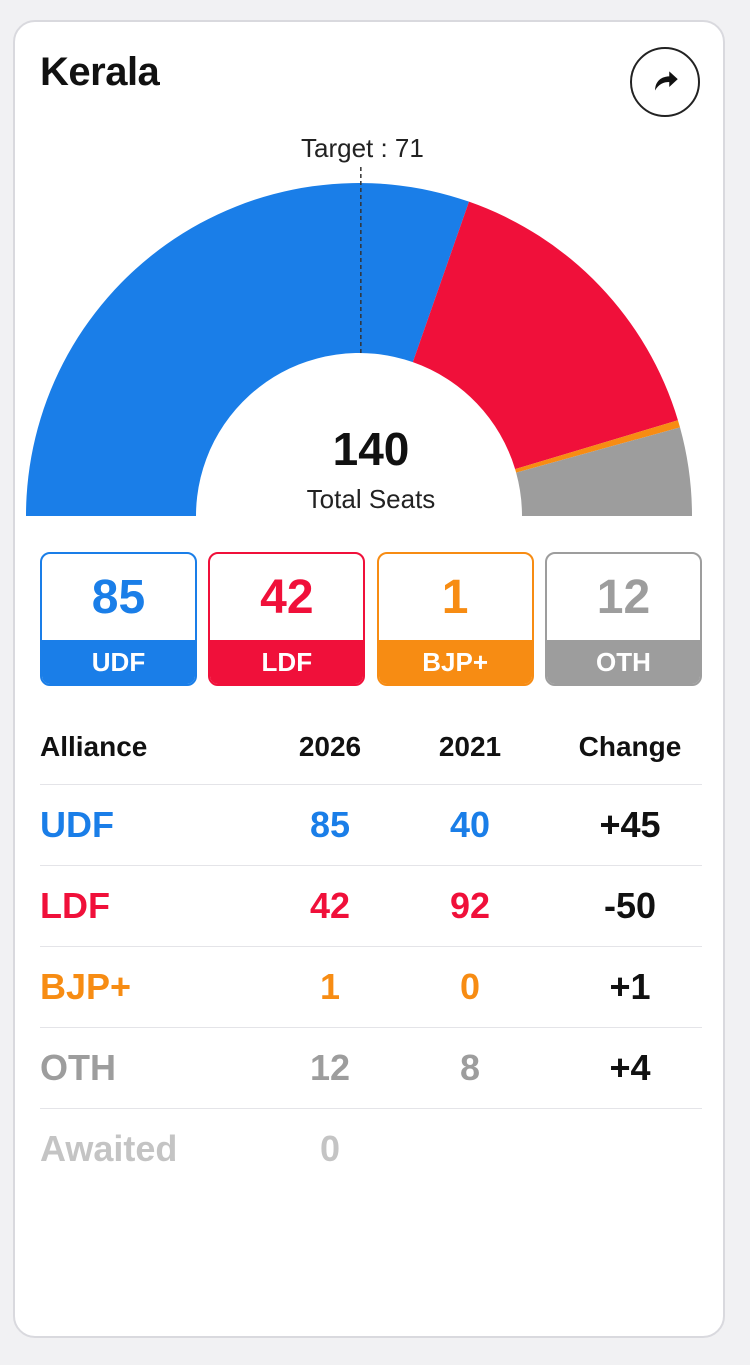 This screenshot has height=1365, width=750. I want to click on header-alliance: Alliance, so click(94, 746).